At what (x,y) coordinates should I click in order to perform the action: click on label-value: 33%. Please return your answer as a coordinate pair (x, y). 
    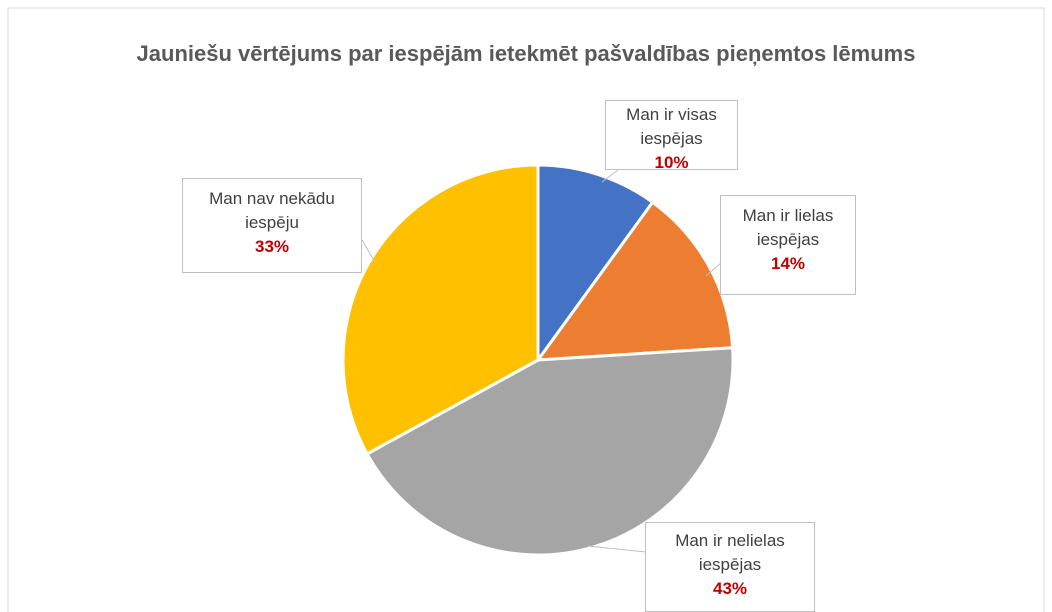
    Looking at the image, I should click on (272, 246).